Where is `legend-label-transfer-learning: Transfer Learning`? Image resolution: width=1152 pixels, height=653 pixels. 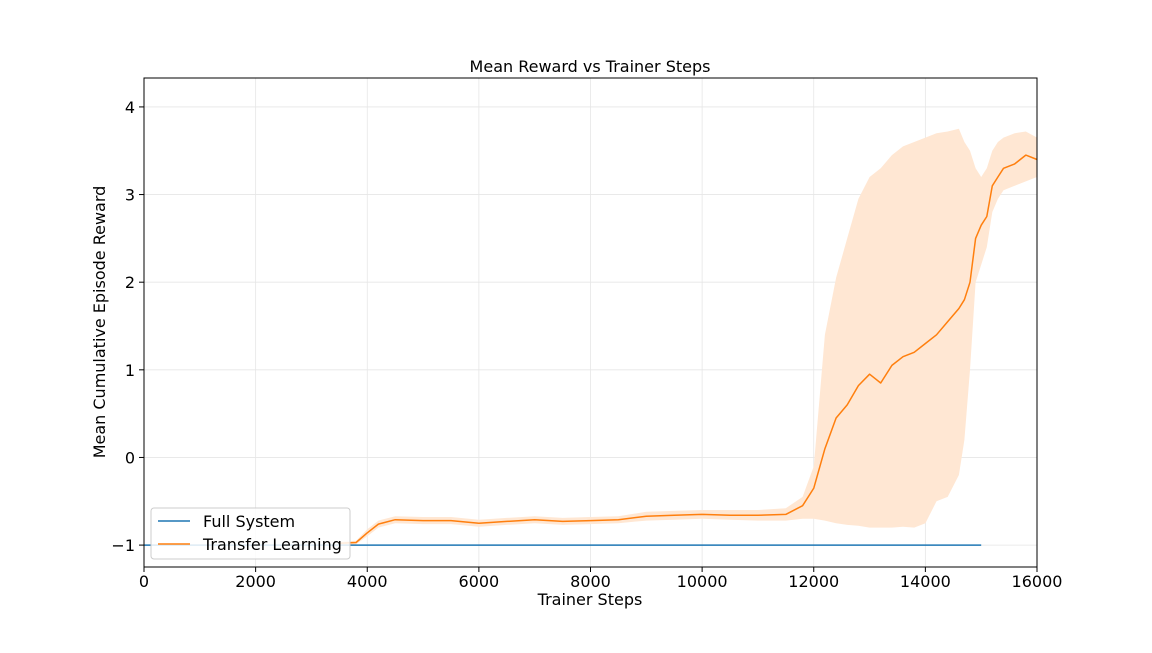
legend-label-transfer-learning: Transfer Learning is located at coordinates (272, 544).